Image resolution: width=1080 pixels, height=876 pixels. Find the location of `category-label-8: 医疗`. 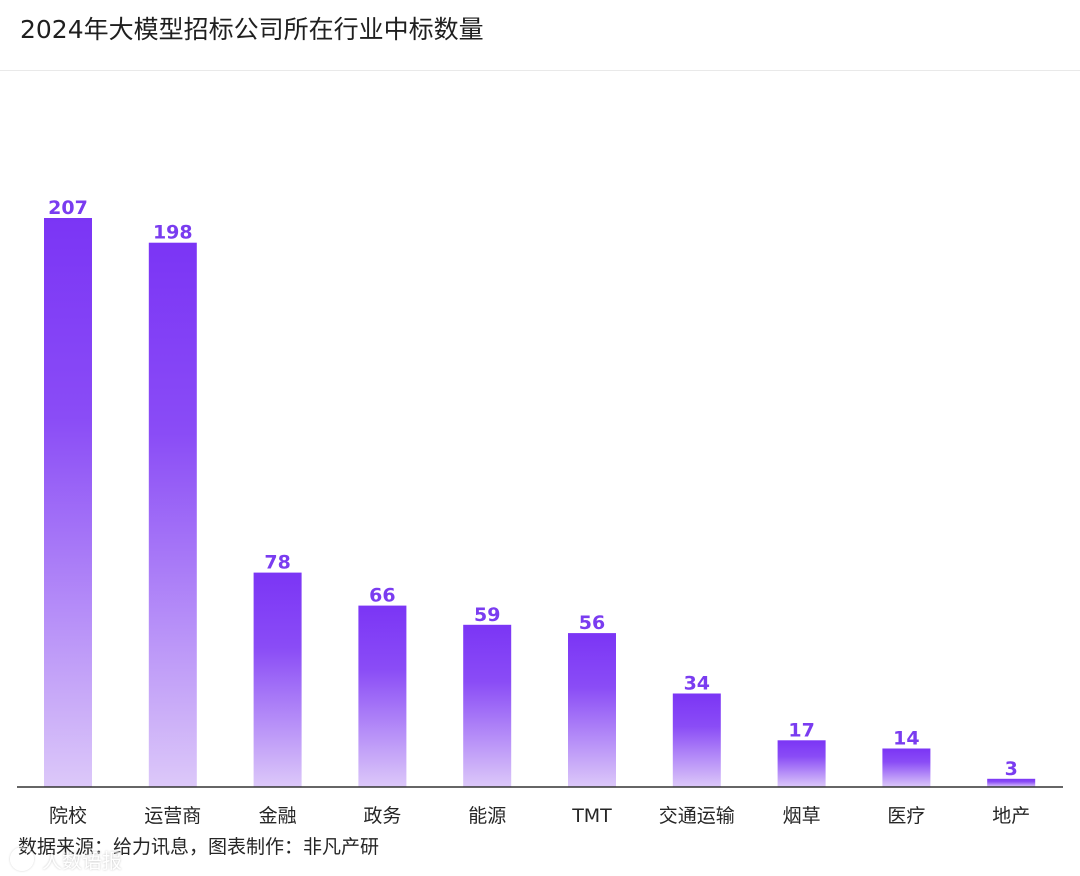

category-label-8: 医疗 is located at coordinates (906, 816).